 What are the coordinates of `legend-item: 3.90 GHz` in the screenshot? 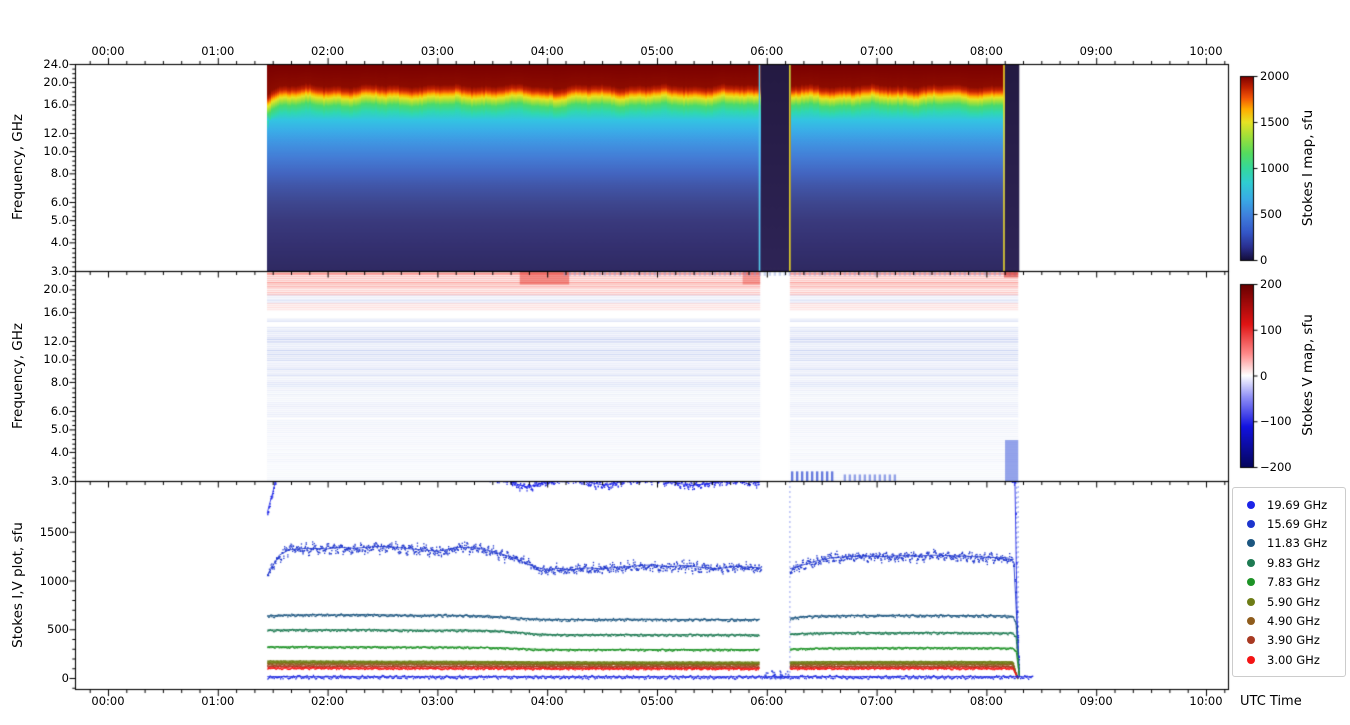 It's located at (1289, 640).